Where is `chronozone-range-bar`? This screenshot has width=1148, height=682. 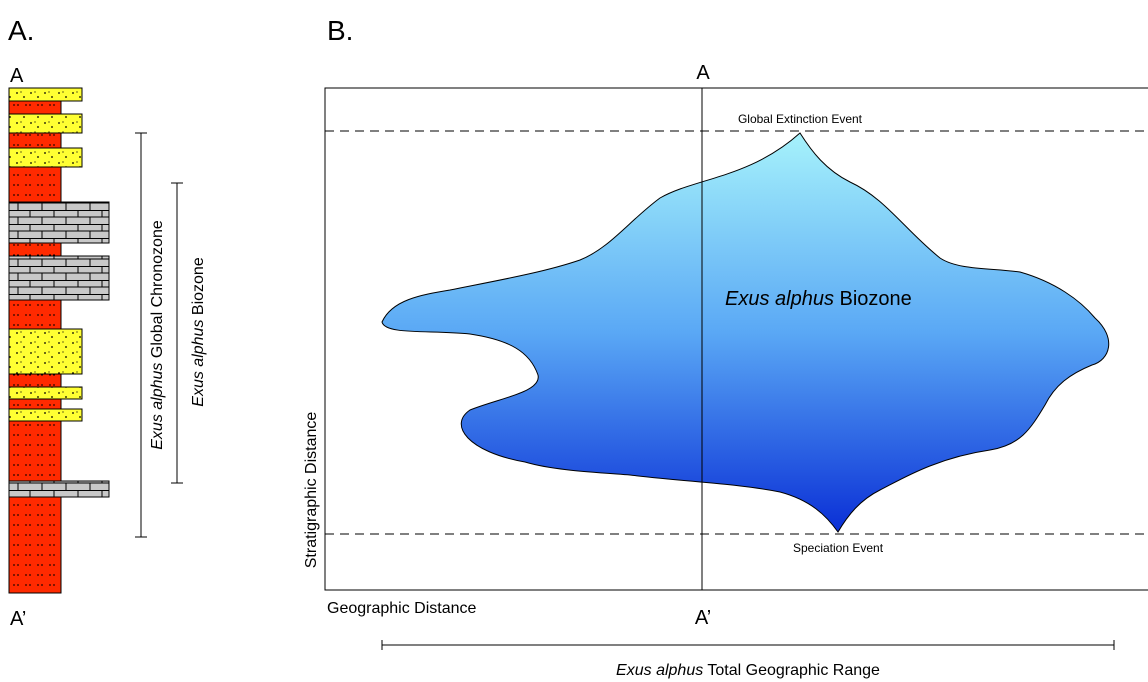 chronozone-range-bar is located at coordinates (141, 335).